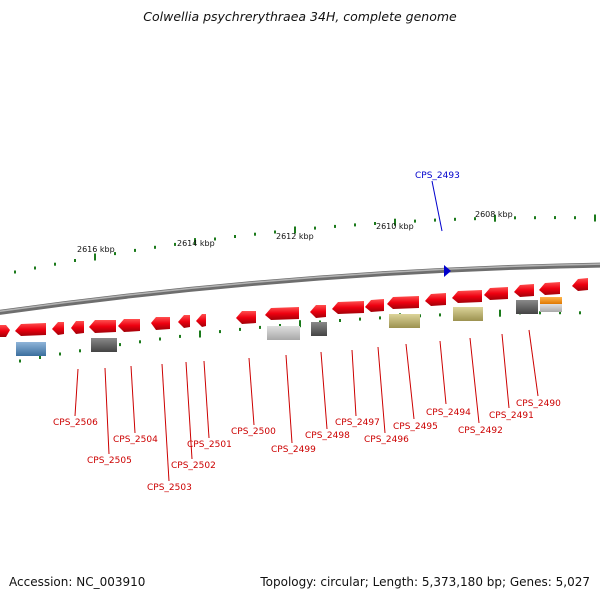  What do you see at coordinates (327, 436) in the screenshot?
I see `gene-label: CPS_2498` at bounding box center [327, 436].